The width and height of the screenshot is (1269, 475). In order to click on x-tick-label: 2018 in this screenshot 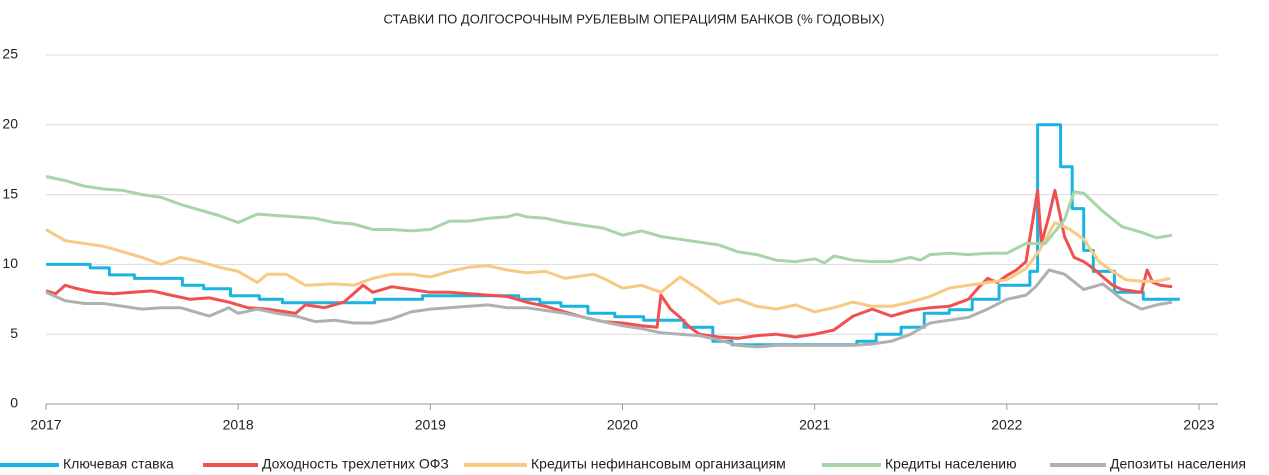, I will do `click(238, 425)`.